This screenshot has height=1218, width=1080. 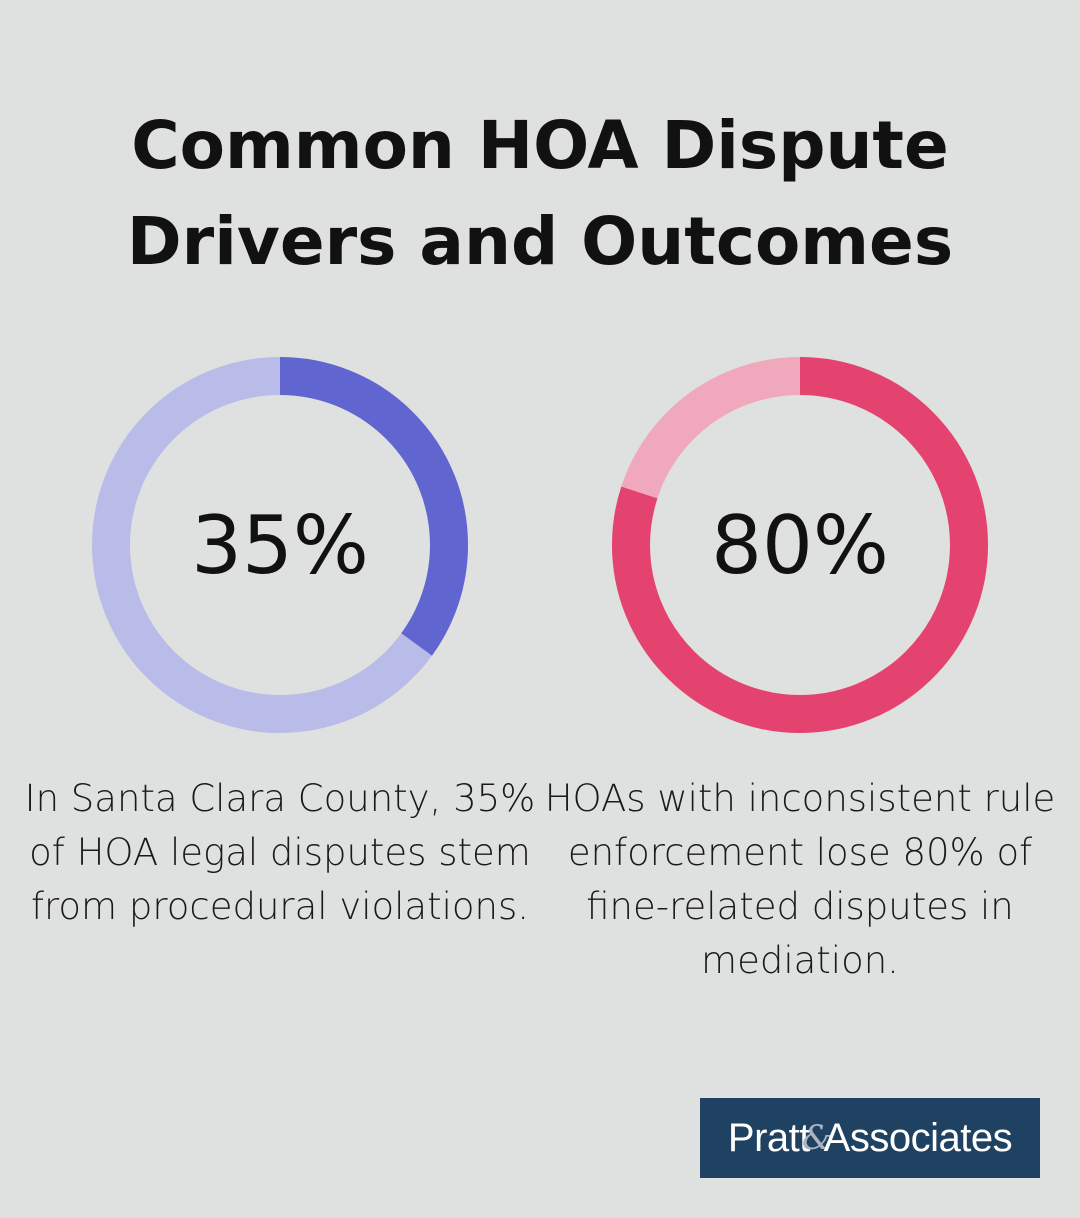 What do you see at coordinates (918, 1137) in the screenshot?
I see `logo-text-associates: Associates` at bounding box center [918, 1137].